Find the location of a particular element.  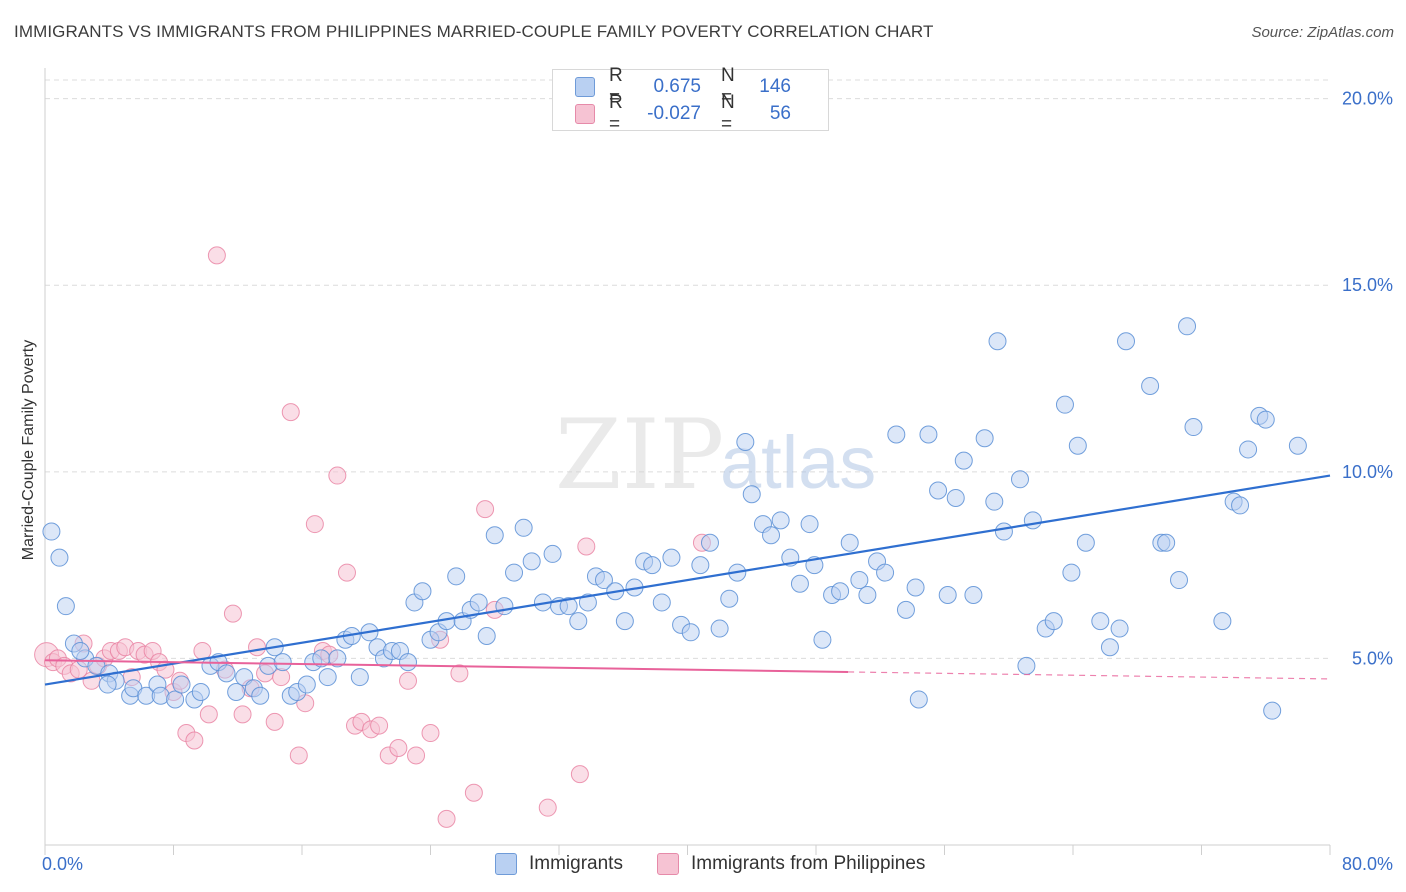

philippines-trendline-extension is located at coordinates (1089, 675).